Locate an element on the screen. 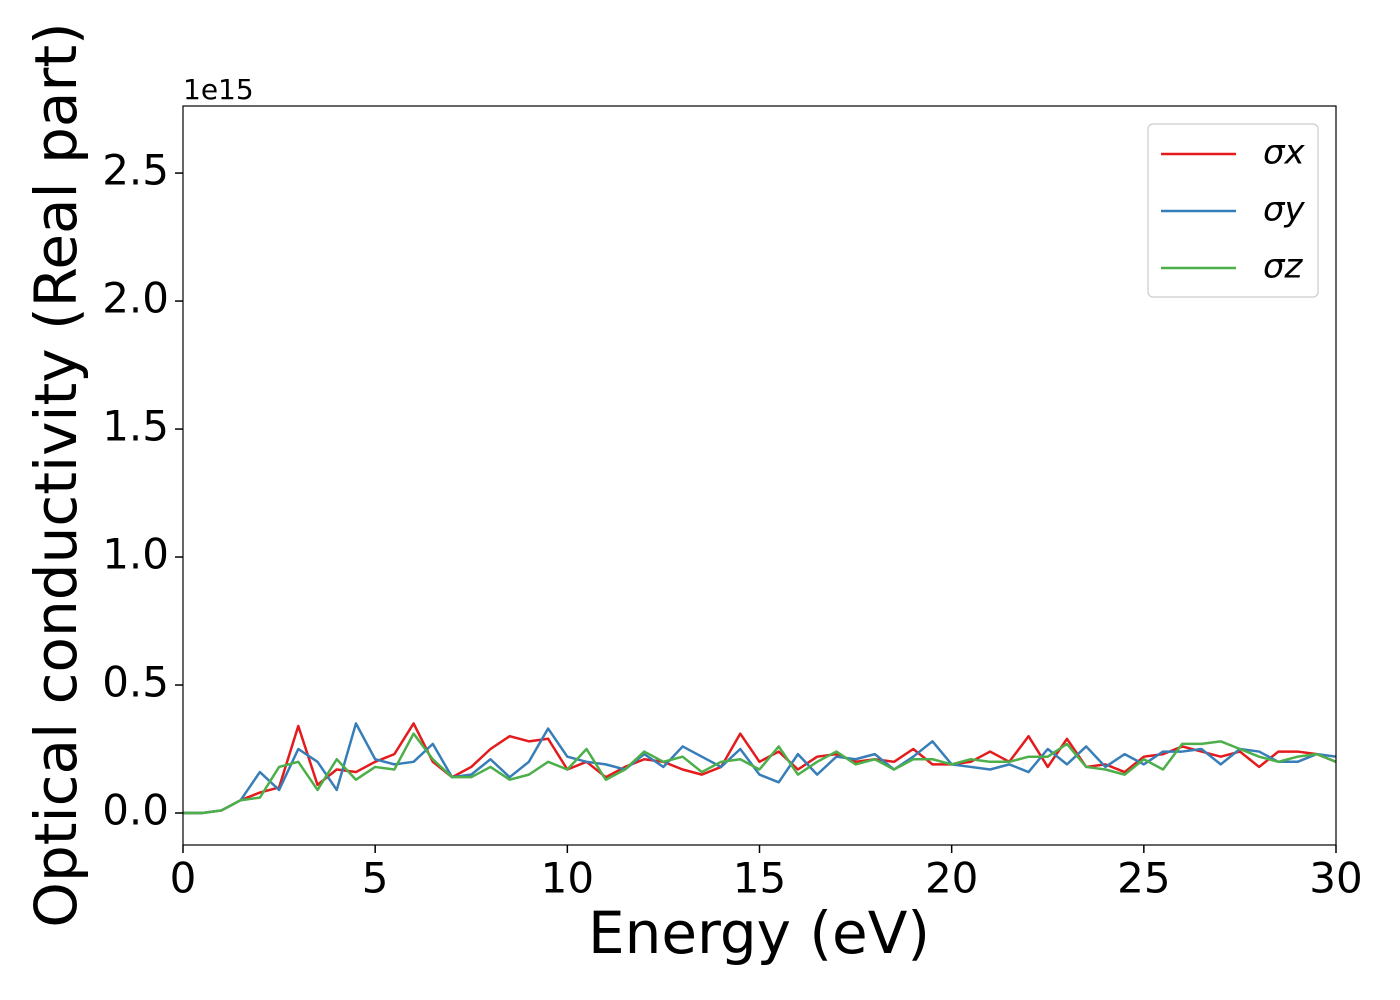 The width and height of the screenshot is (1400, 1000). y-offset-label: 1e15 is located at coordinates (218, 89).